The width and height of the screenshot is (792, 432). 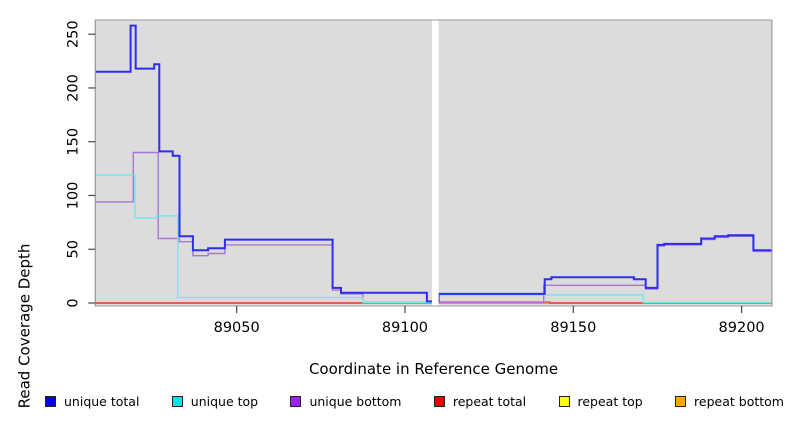 I want to click on y-tick-label: 200, so click(x=73, y=88).